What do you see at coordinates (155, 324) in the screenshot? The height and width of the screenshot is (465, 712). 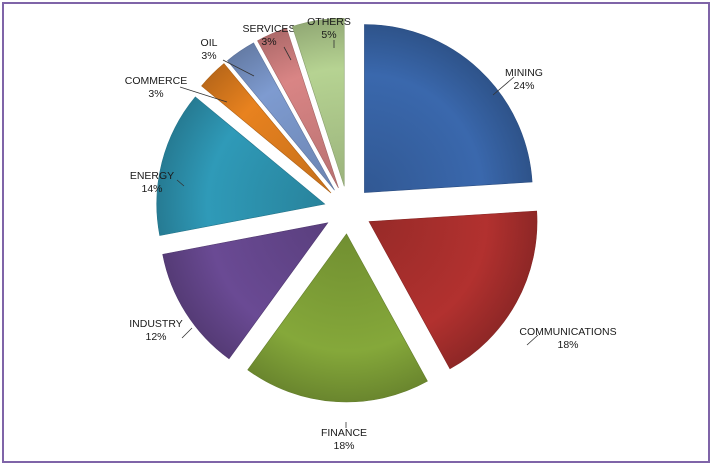 I see `slice-label-industry: INDUSTRY` at bounding box center [155, 324].